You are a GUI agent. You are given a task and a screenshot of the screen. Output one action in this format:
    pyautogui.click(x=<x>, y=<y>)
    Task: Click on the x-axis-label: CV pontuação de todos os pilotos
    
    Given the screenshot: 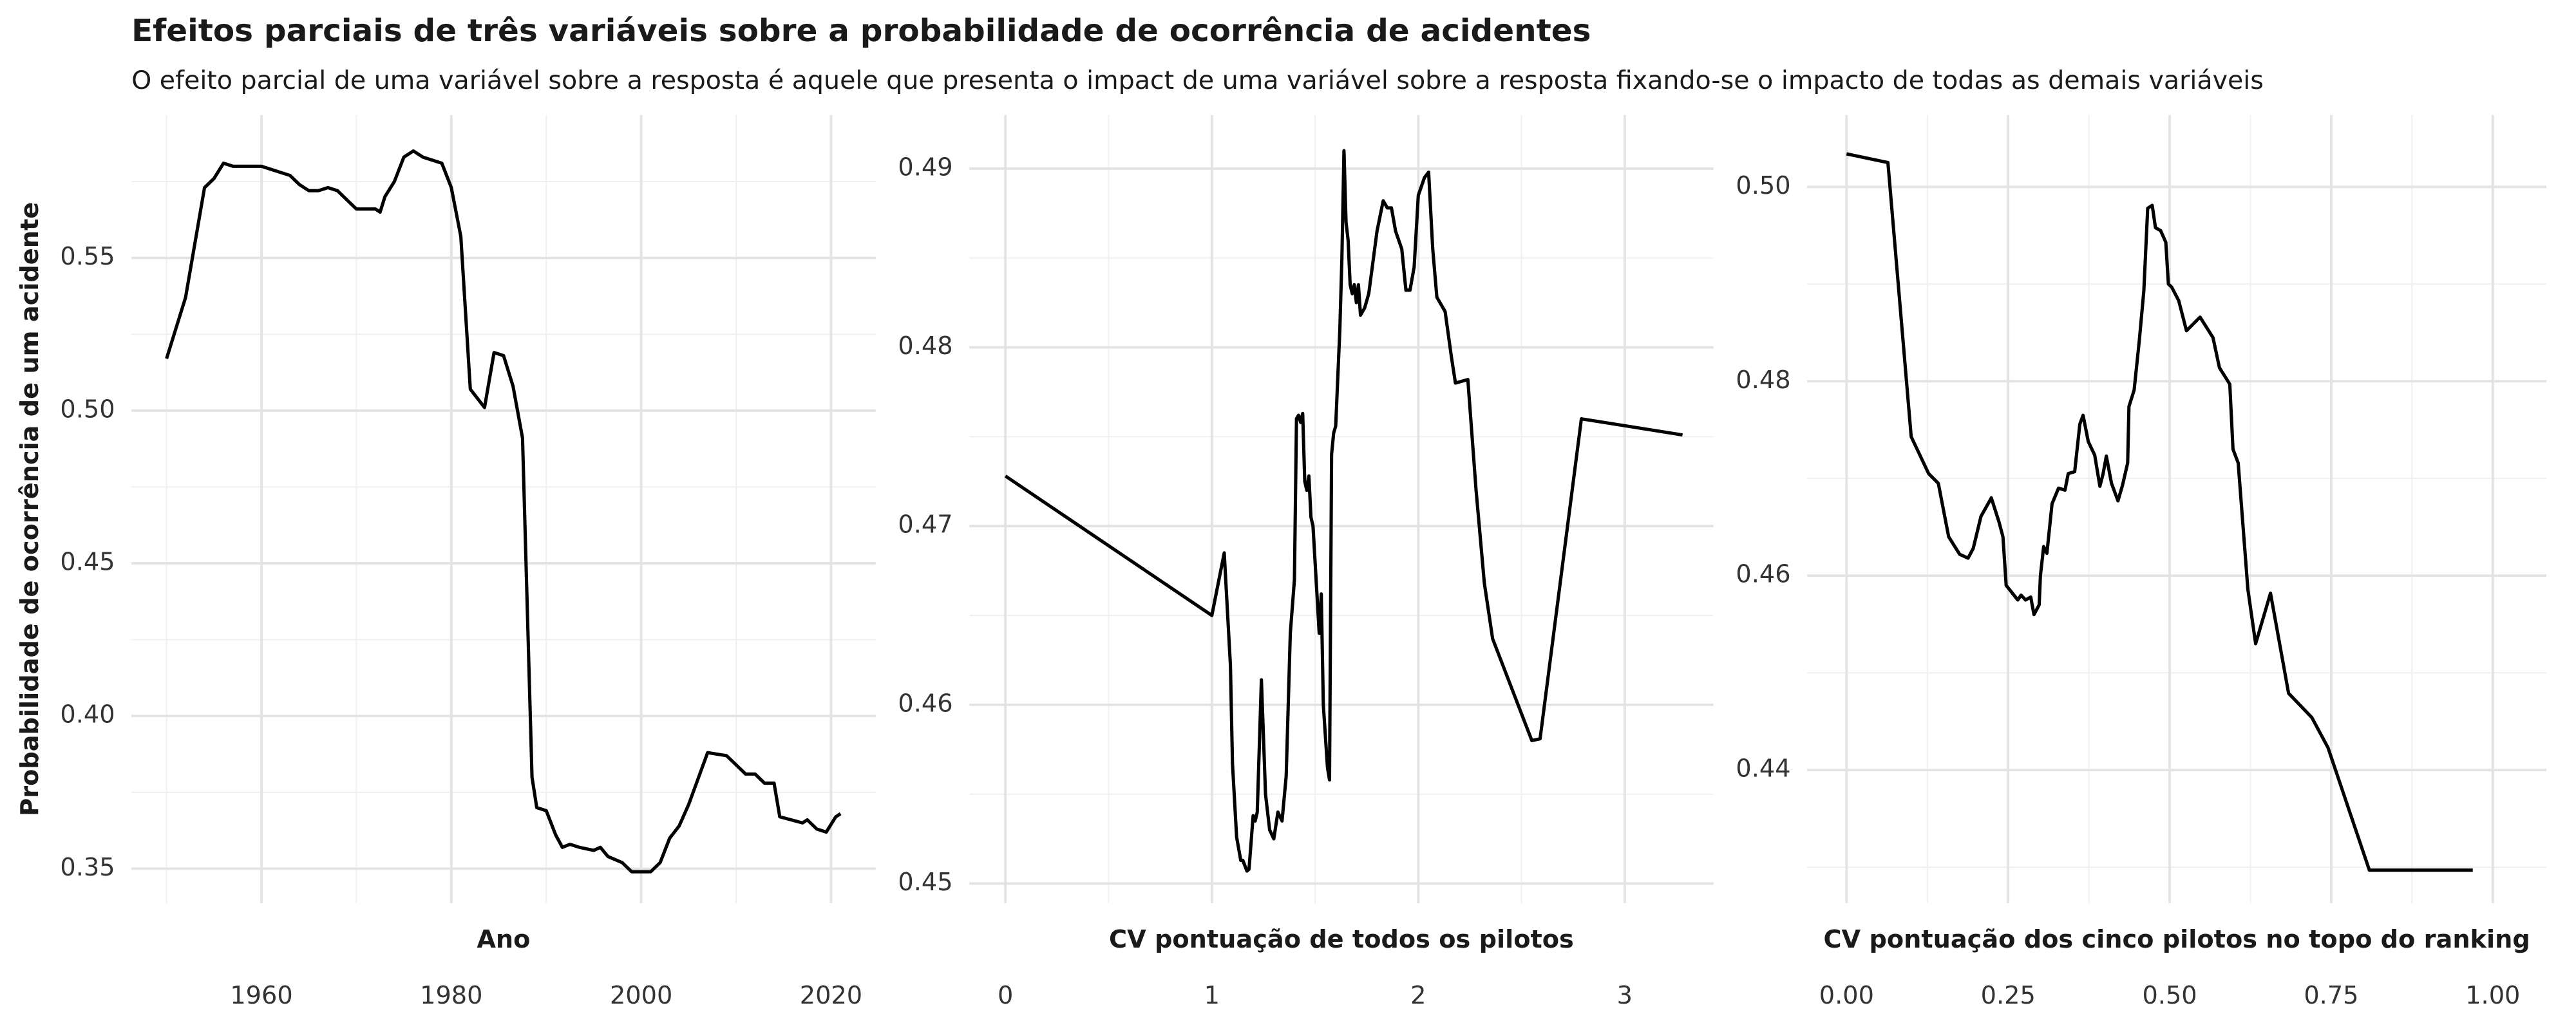 What is the action you would take?
    pyautogui.click(x=1341, y=939)
    